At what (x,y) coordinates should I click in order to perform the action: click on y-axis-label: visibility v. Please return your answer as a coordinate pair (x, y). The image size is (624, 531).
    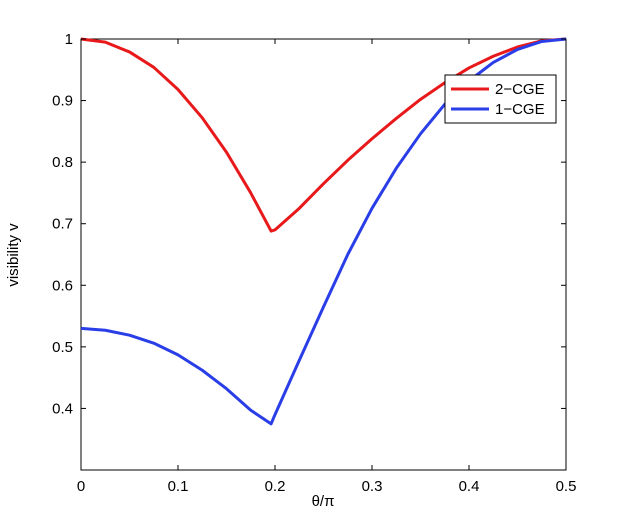
    Looking at the image, I should click on (13, 255).